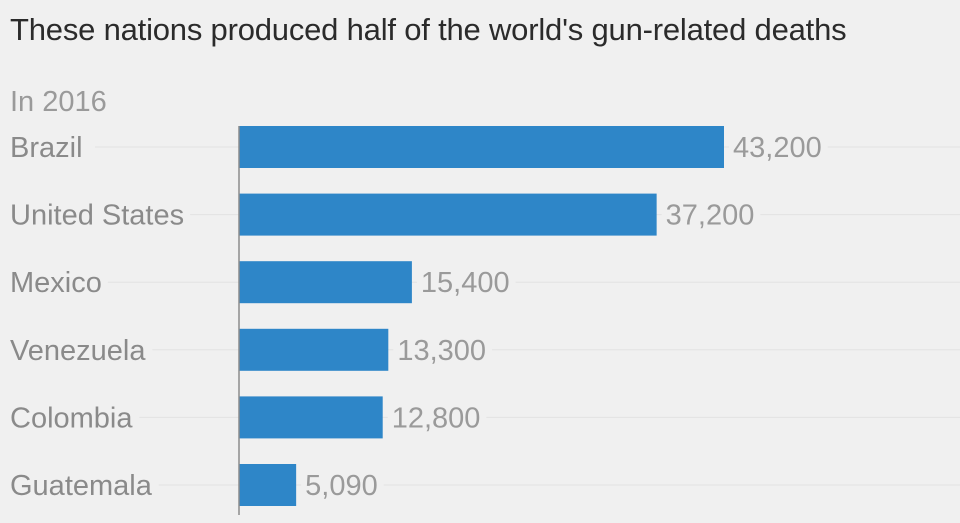 The height and width of the screenshot is (523, 960). I want to click on category-label-venezuela: Venezuela, so click(78, 351).